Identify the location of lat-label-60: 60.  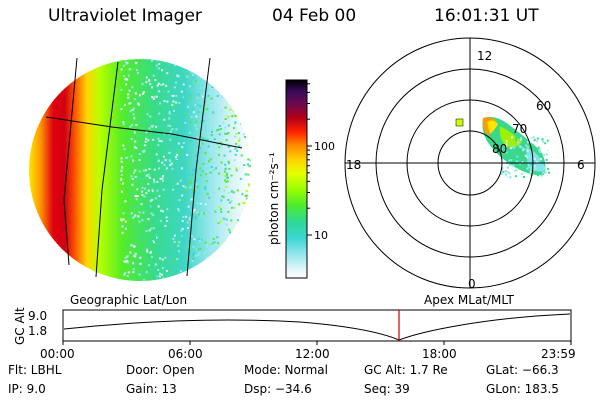
(543, 106).